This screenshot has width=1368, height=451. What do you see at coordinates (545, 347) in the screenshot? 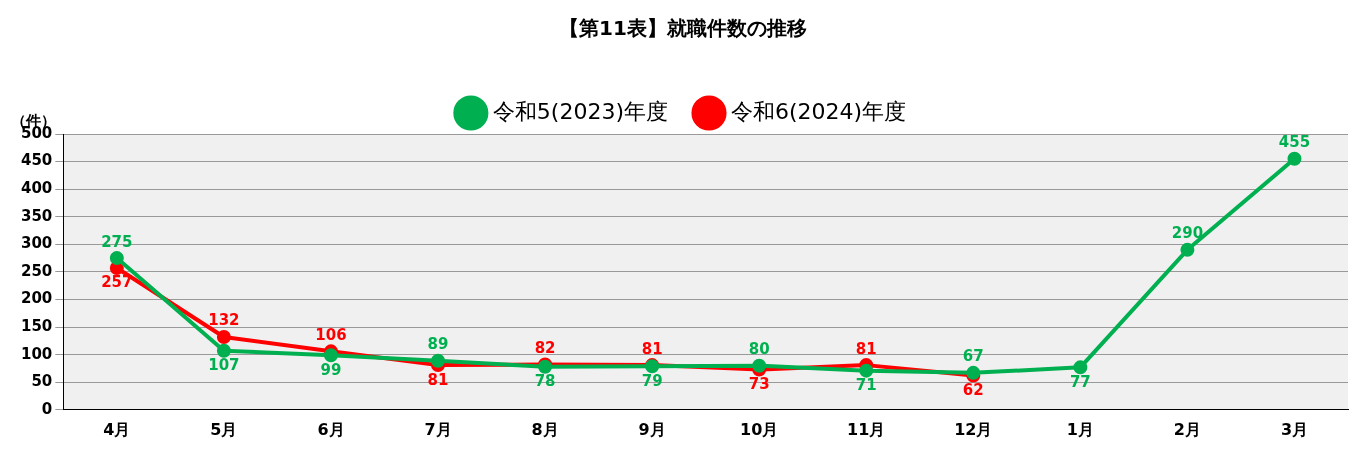
I see `data-label: 82` at bounding box center [545, 347].